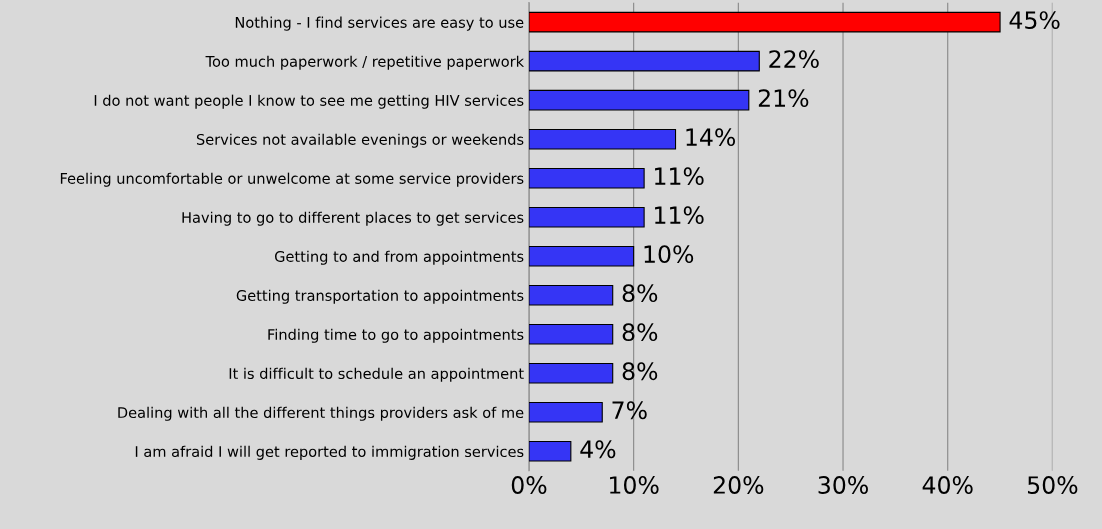  I want to click on data-label: 22%, so click(794, 59).